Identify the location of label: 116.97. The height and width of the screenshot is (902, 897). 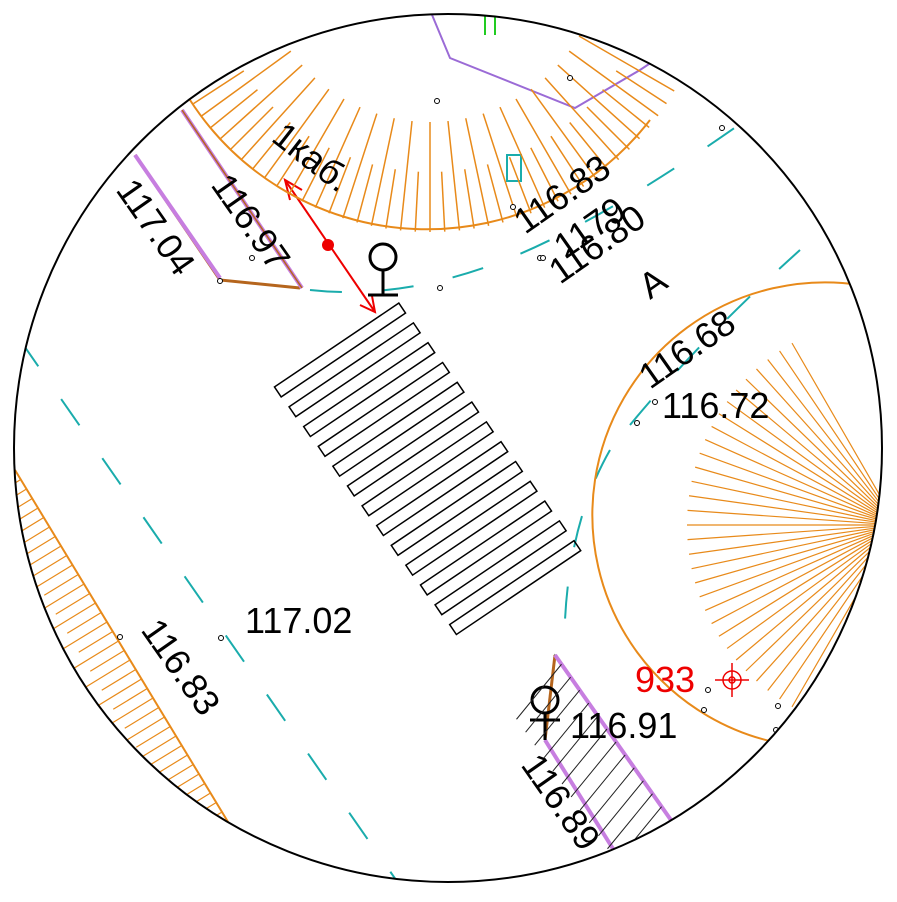
(250, 222).